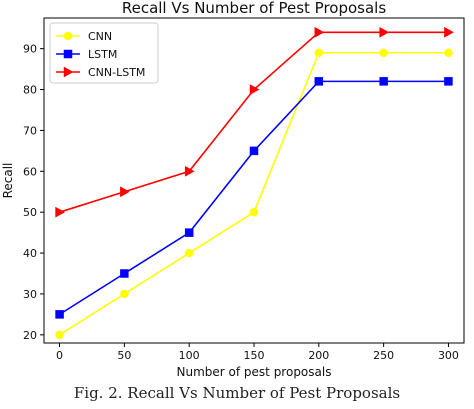 The width and height of the screenshot is (474, 409). Describe the element at coordinates (8, 181) in the screenshot. I see `y-axis-label: Recall` at that location.